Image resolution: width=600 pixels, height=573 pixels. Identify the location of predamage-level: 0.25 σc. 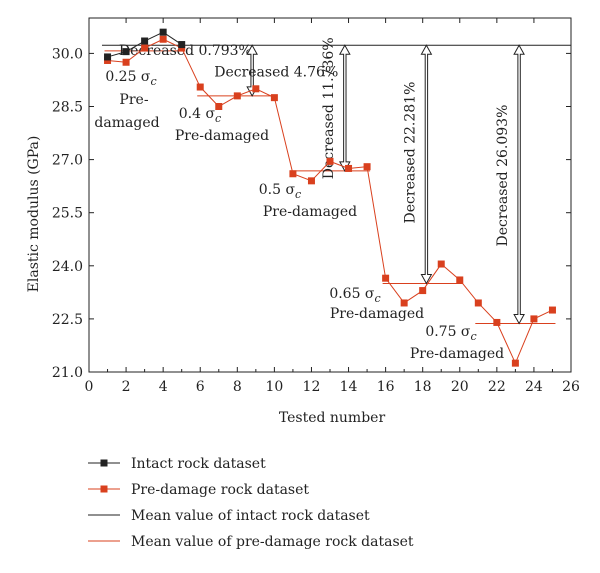
(130, 78).